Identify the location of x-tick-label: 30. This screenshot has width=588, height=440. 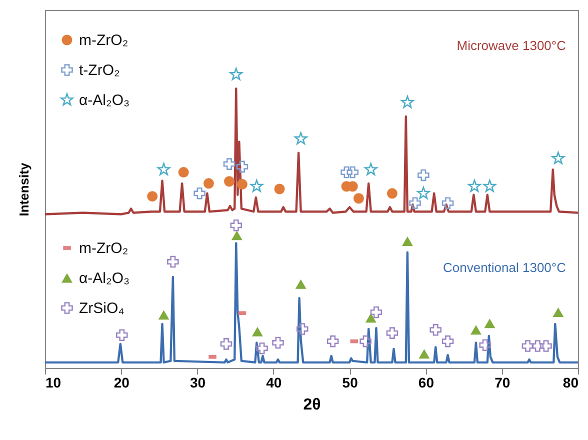
(198, 382).